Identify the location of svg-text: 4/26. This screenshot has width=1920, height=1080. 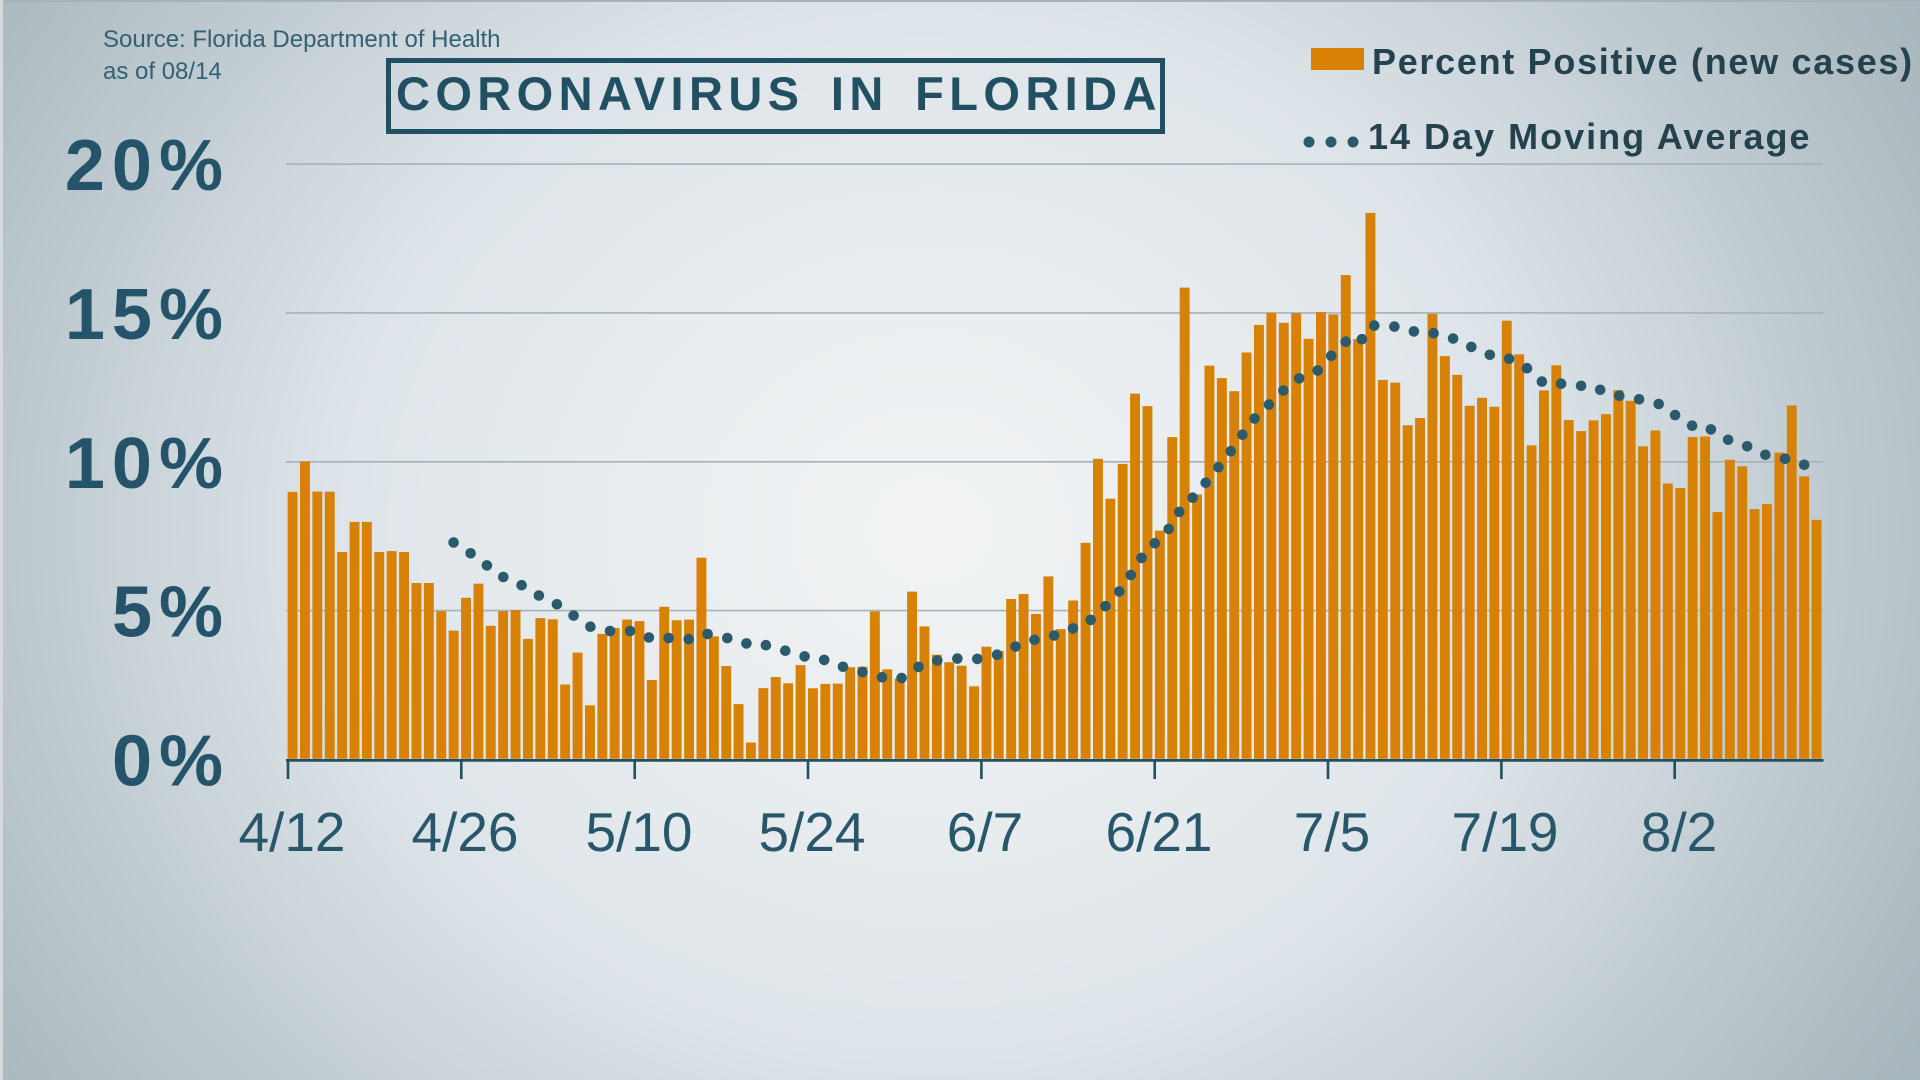
(464, 832).